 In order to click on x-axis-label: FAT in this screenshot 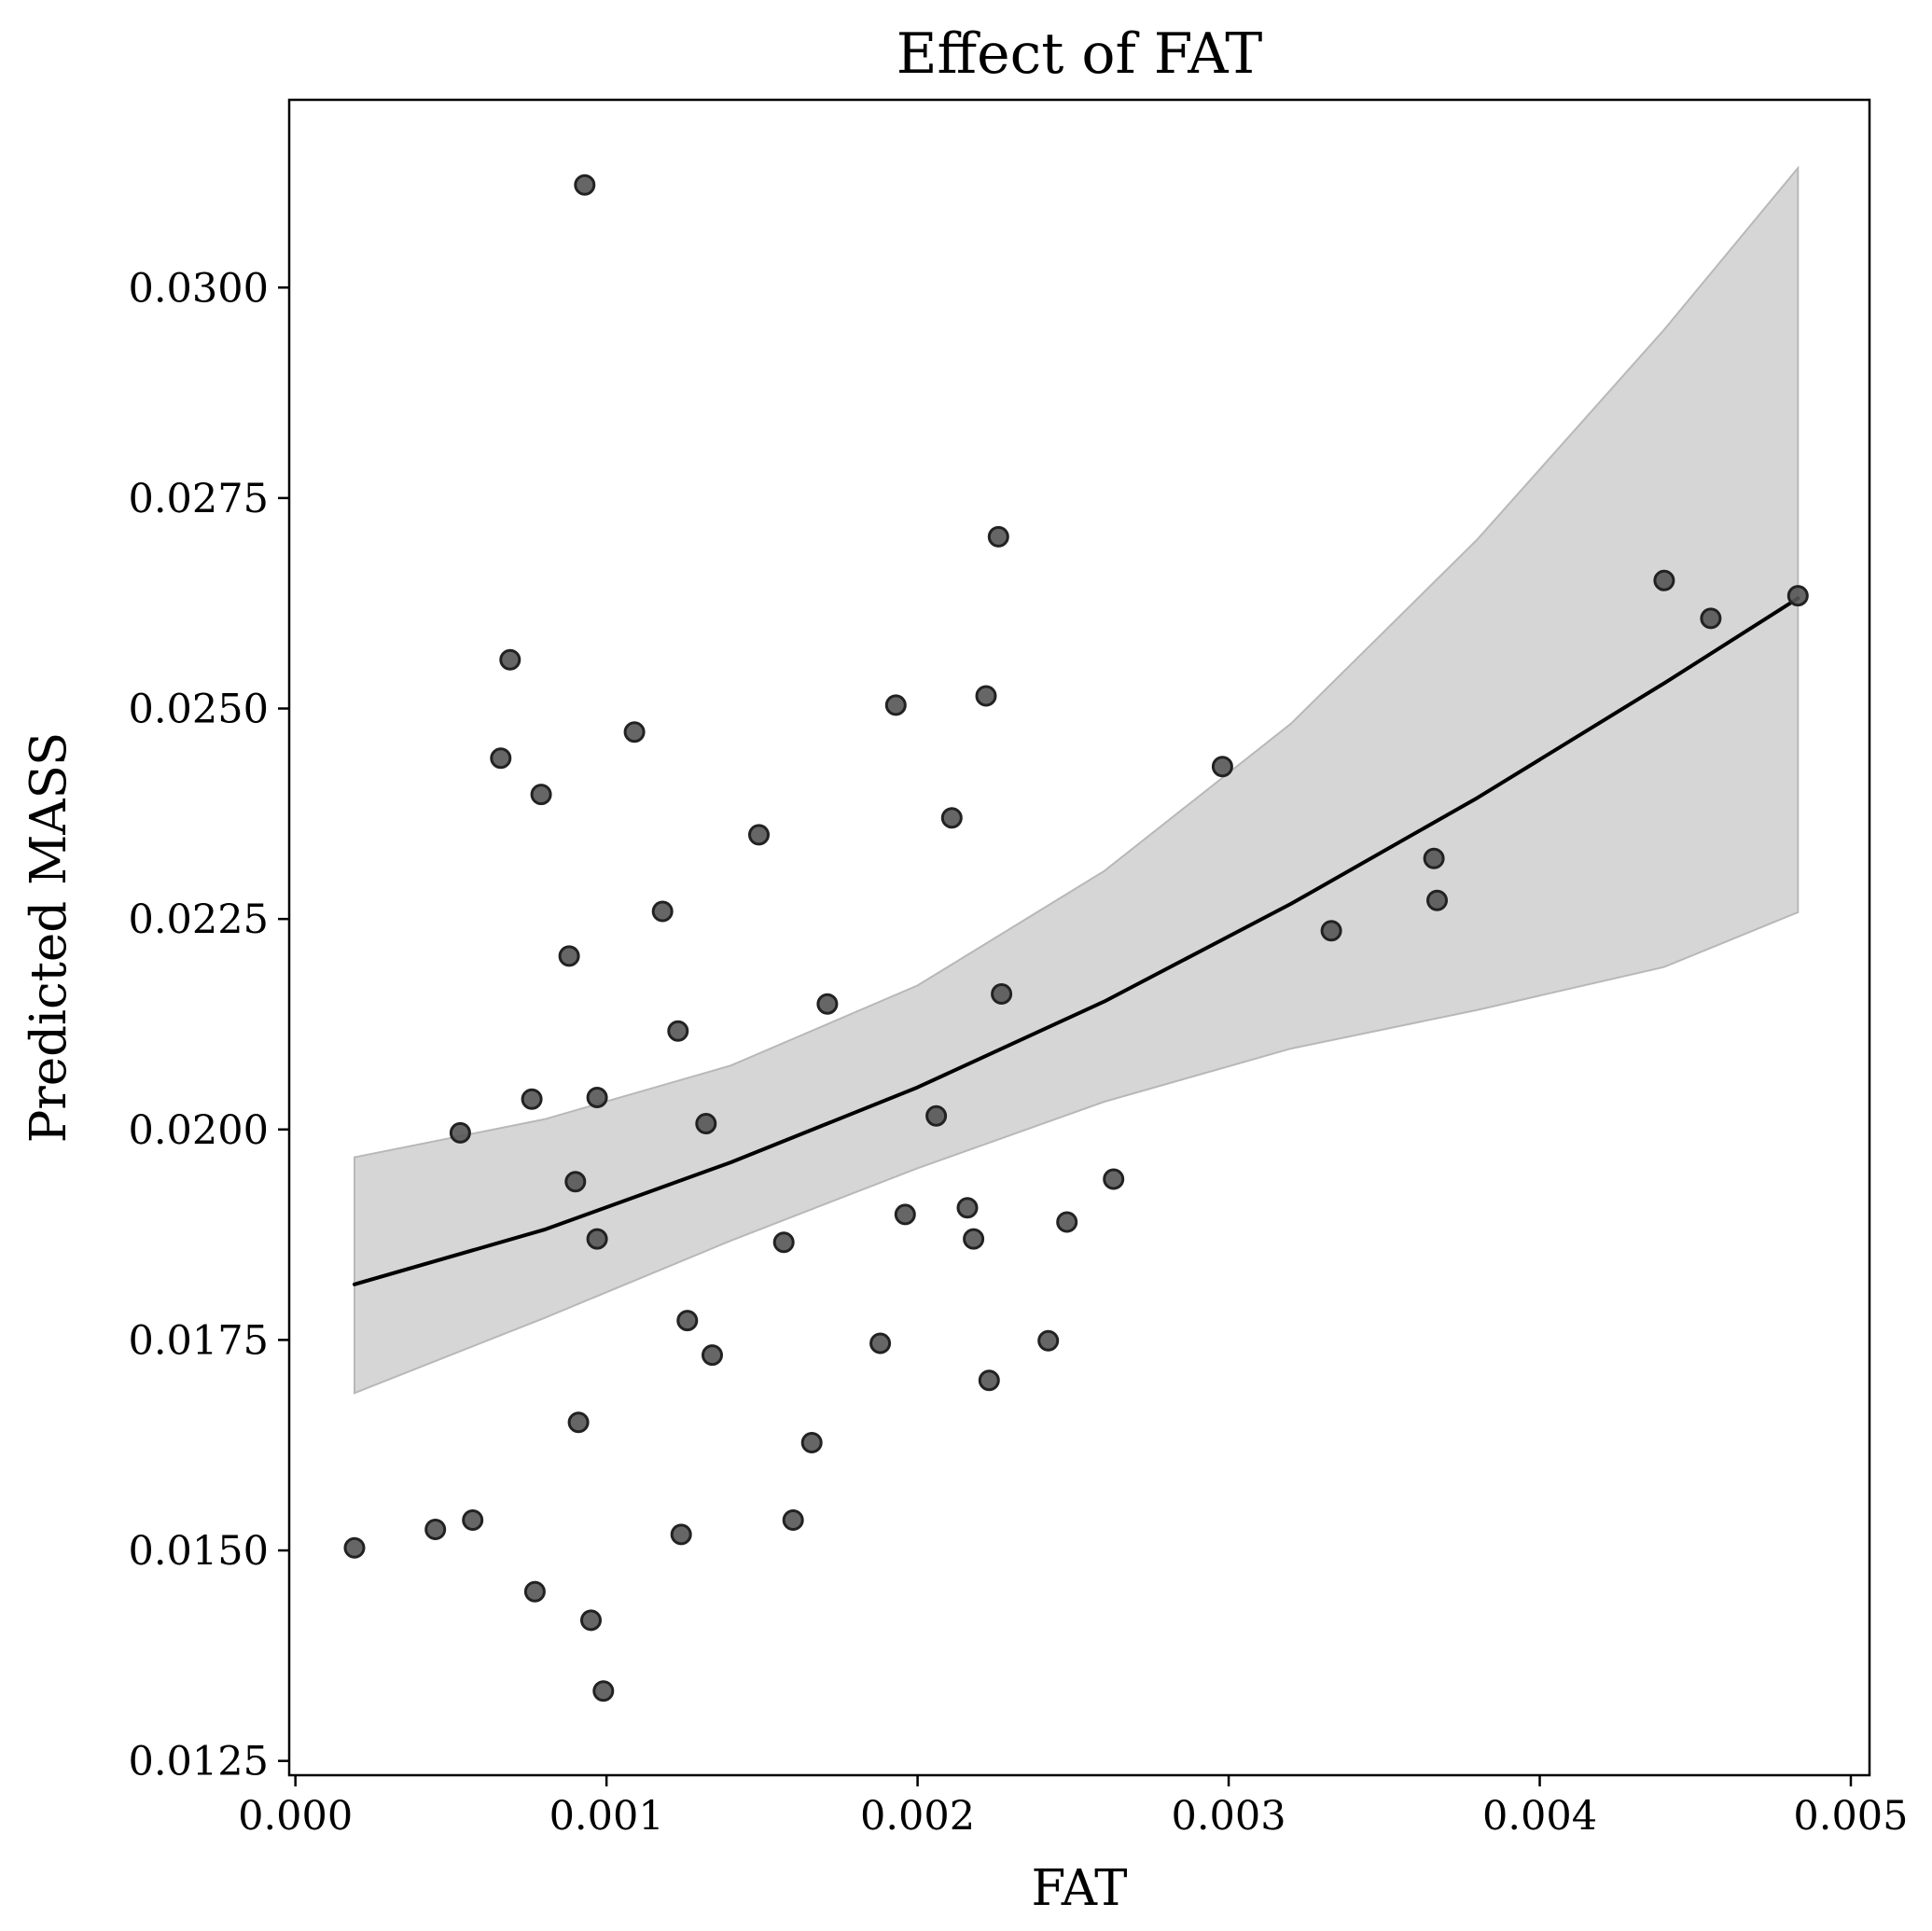, I will do `click(1080, 1888)`.